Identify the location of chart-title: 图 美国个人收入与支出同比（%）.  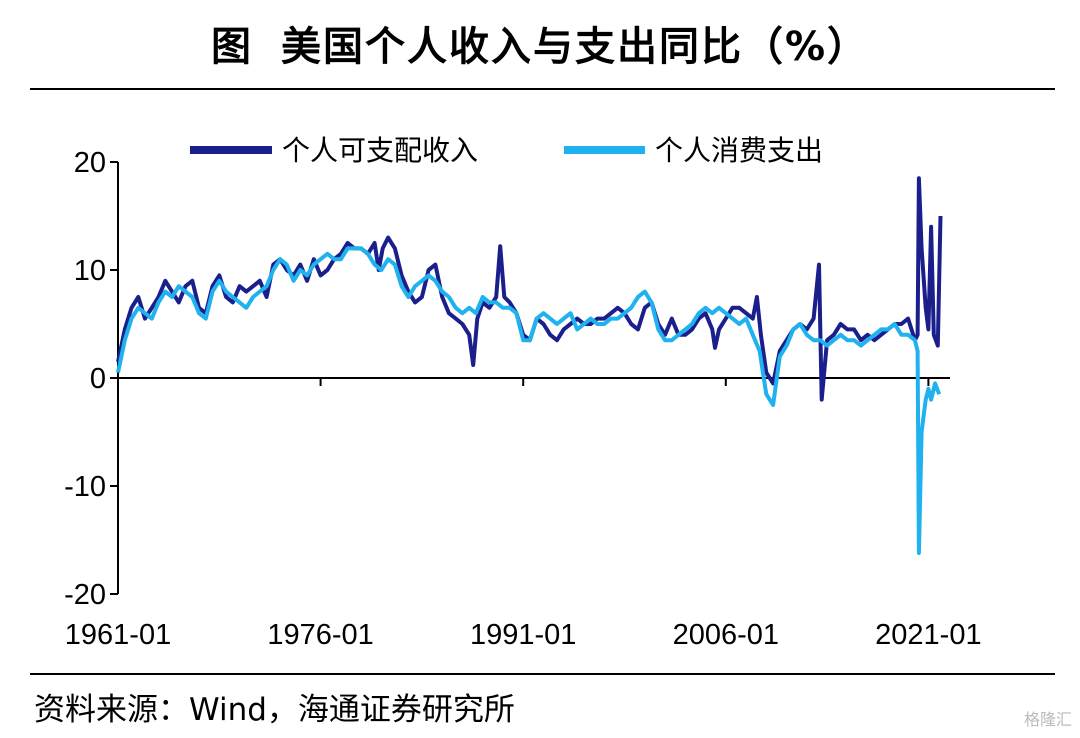
(540, 43).